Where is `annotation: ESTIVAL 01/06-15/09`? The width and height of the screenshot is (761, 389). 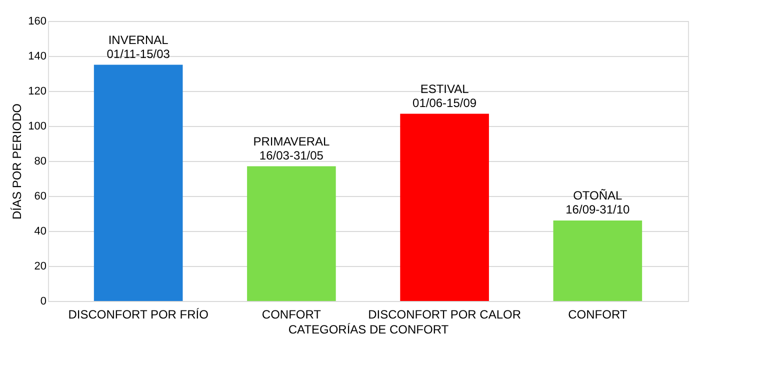
annotation: ESTIVAL 01/06-15/09 is located at coordinates (444, 96).